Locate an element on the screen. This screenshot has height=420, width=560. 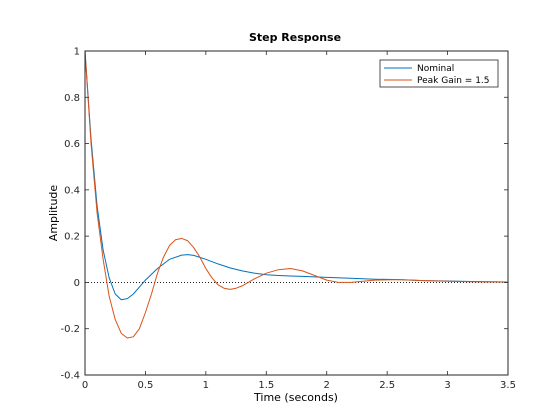
x-tick-label: 2.5 is located at coordinates (387, 385).